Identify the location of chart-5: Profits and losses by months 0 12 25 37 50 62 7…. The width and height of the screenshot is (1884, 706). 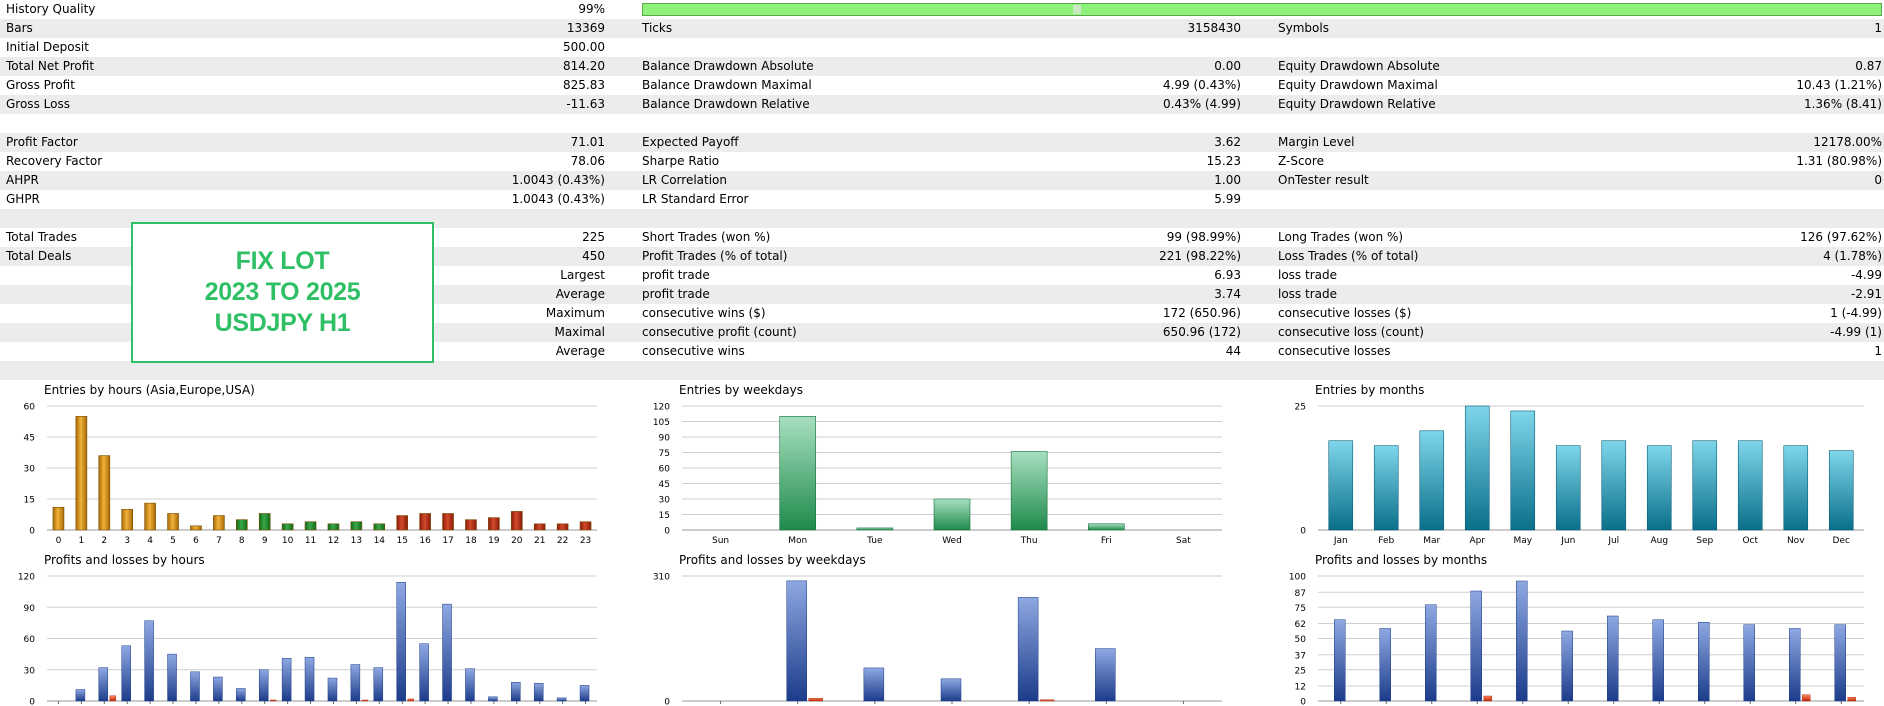
(1576, 629).